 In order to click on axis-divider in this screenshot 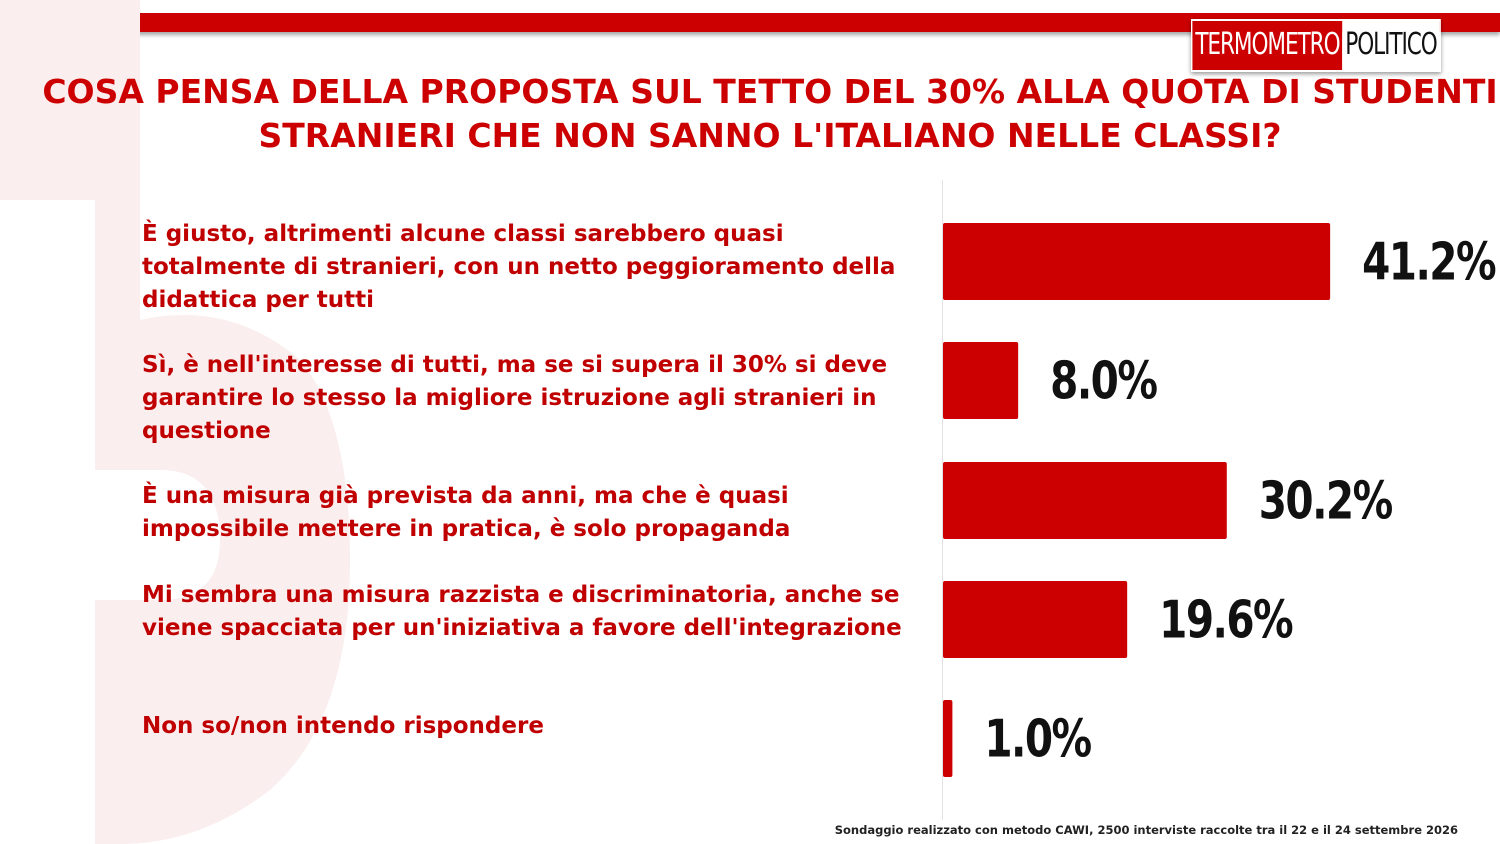, I will do `click(942, 500)`.